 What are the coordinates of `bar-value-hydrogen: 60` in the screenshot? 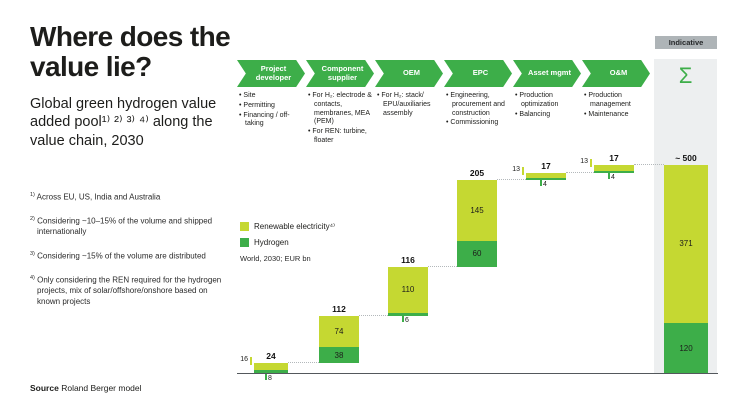 It's located at (477, 254).